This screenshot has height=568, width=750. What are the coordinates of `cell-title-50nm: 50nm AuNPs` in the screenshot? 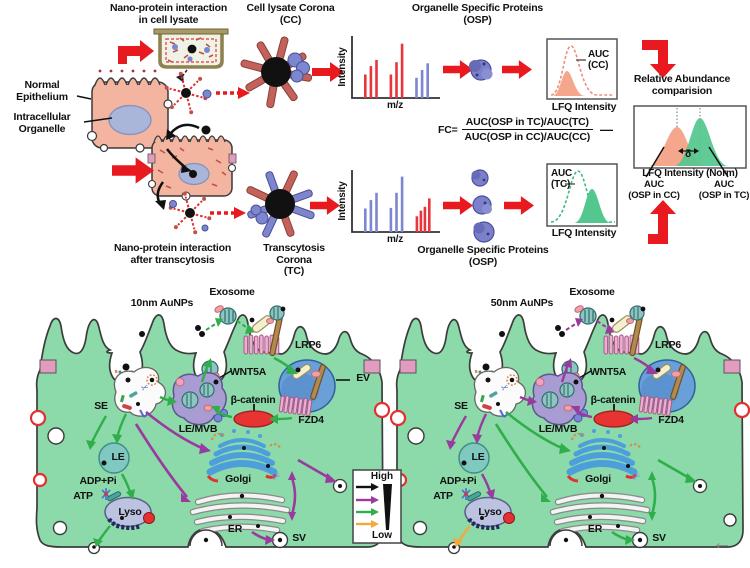 It's located at (522, 303).